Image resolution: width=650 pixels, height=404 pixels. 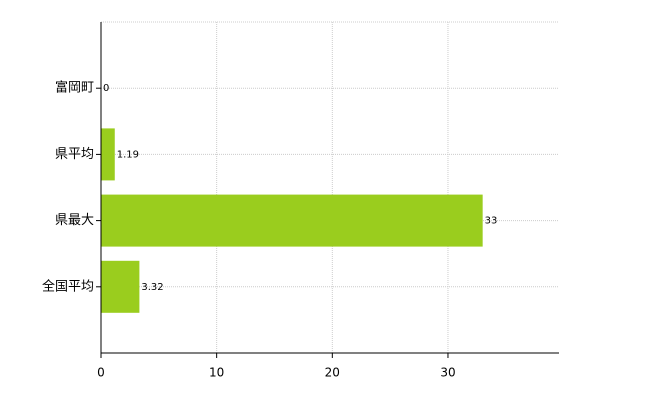 What do you see at coordinates (74, 220) in the screenshot?
I see `y-tick-label: 県最大` at bounding box center [74, 220].